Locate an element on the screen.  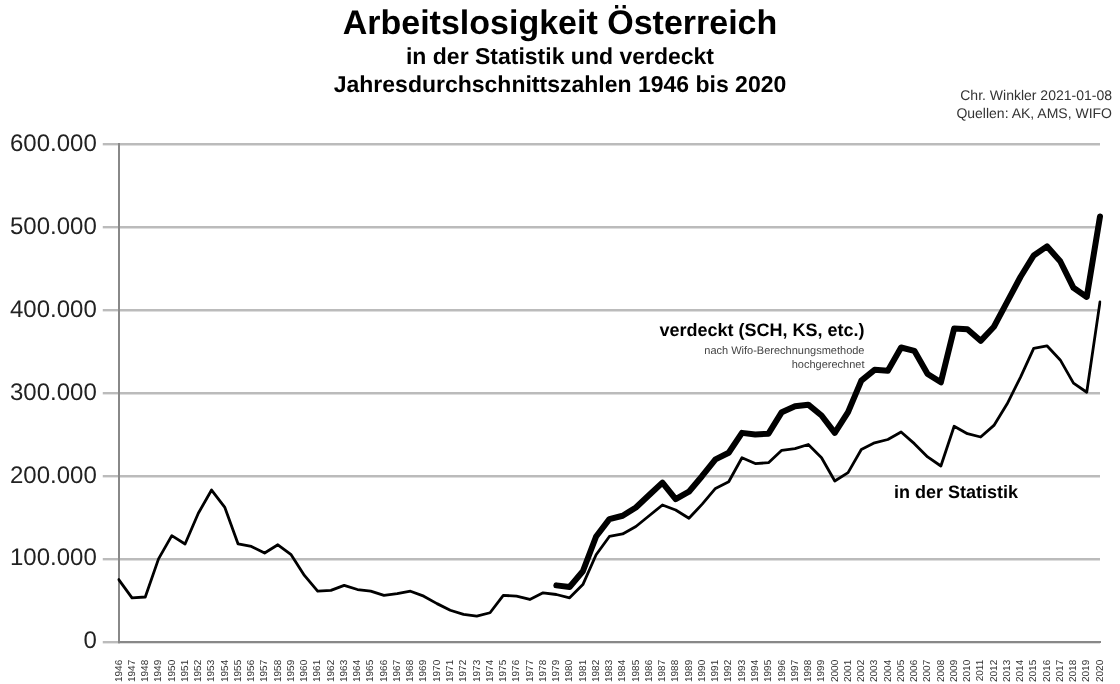
y-tick-label: 400.000 is located at coordinates (53, 308).